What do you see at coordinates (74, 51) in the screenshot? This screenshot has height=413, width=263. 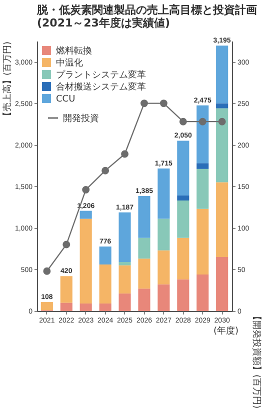 I see `legend-label: 燃料転換` at bounding box center [74, 51].